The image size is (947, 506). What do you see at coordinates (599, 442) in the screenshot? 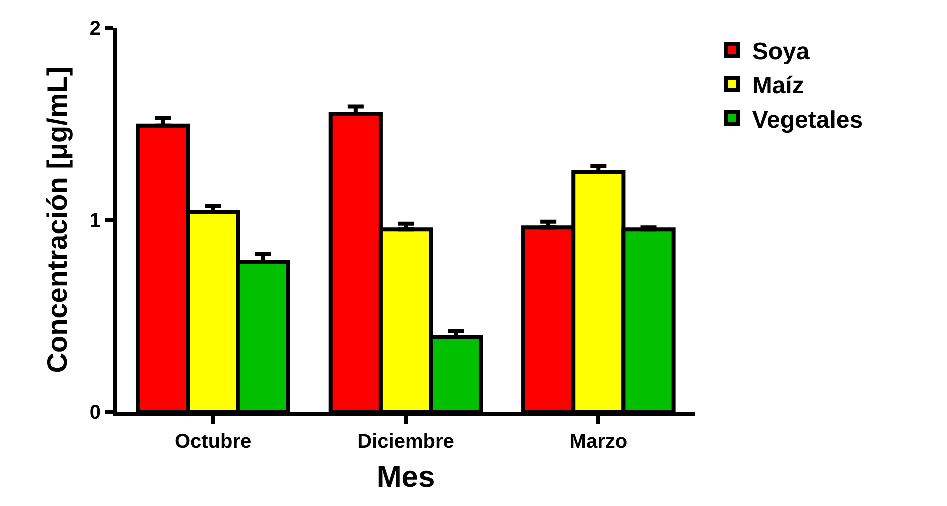
I see `x-tick-label: Marzo` at bounding box center [599, 442].